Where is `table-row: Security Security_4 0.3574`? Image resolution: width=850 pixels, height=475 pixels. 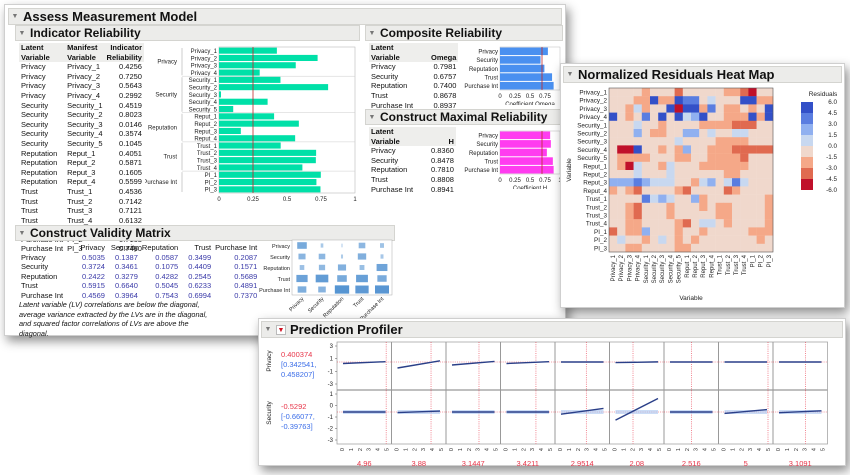 table-row: Security Security_4 0.3574 is located at coordinates (81, 134).